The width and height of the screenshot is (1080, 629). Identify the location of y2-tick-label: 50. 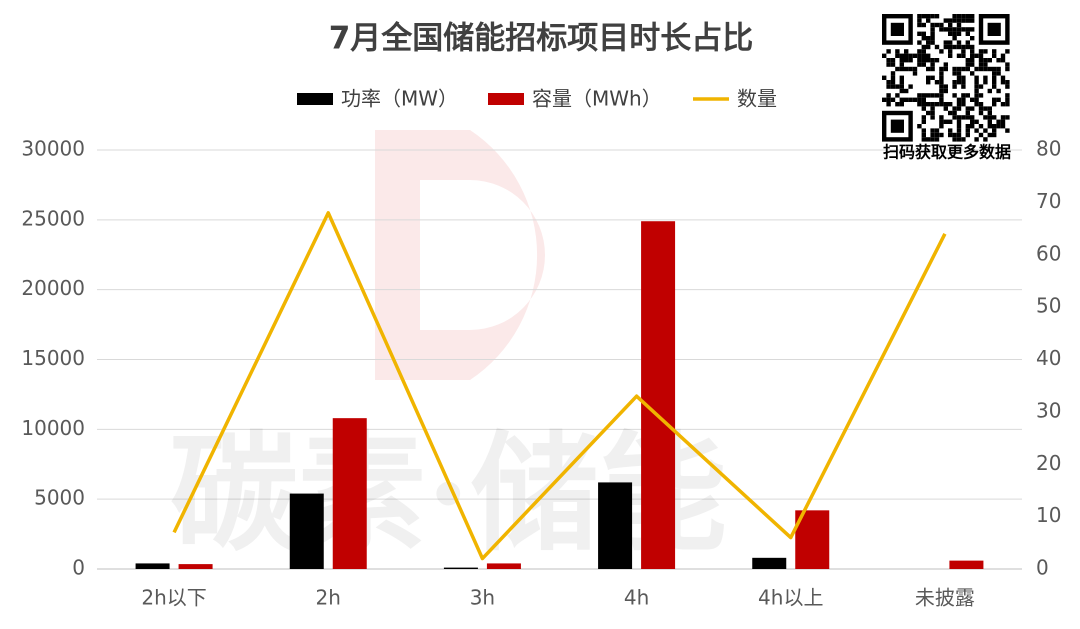
(1048, 306).